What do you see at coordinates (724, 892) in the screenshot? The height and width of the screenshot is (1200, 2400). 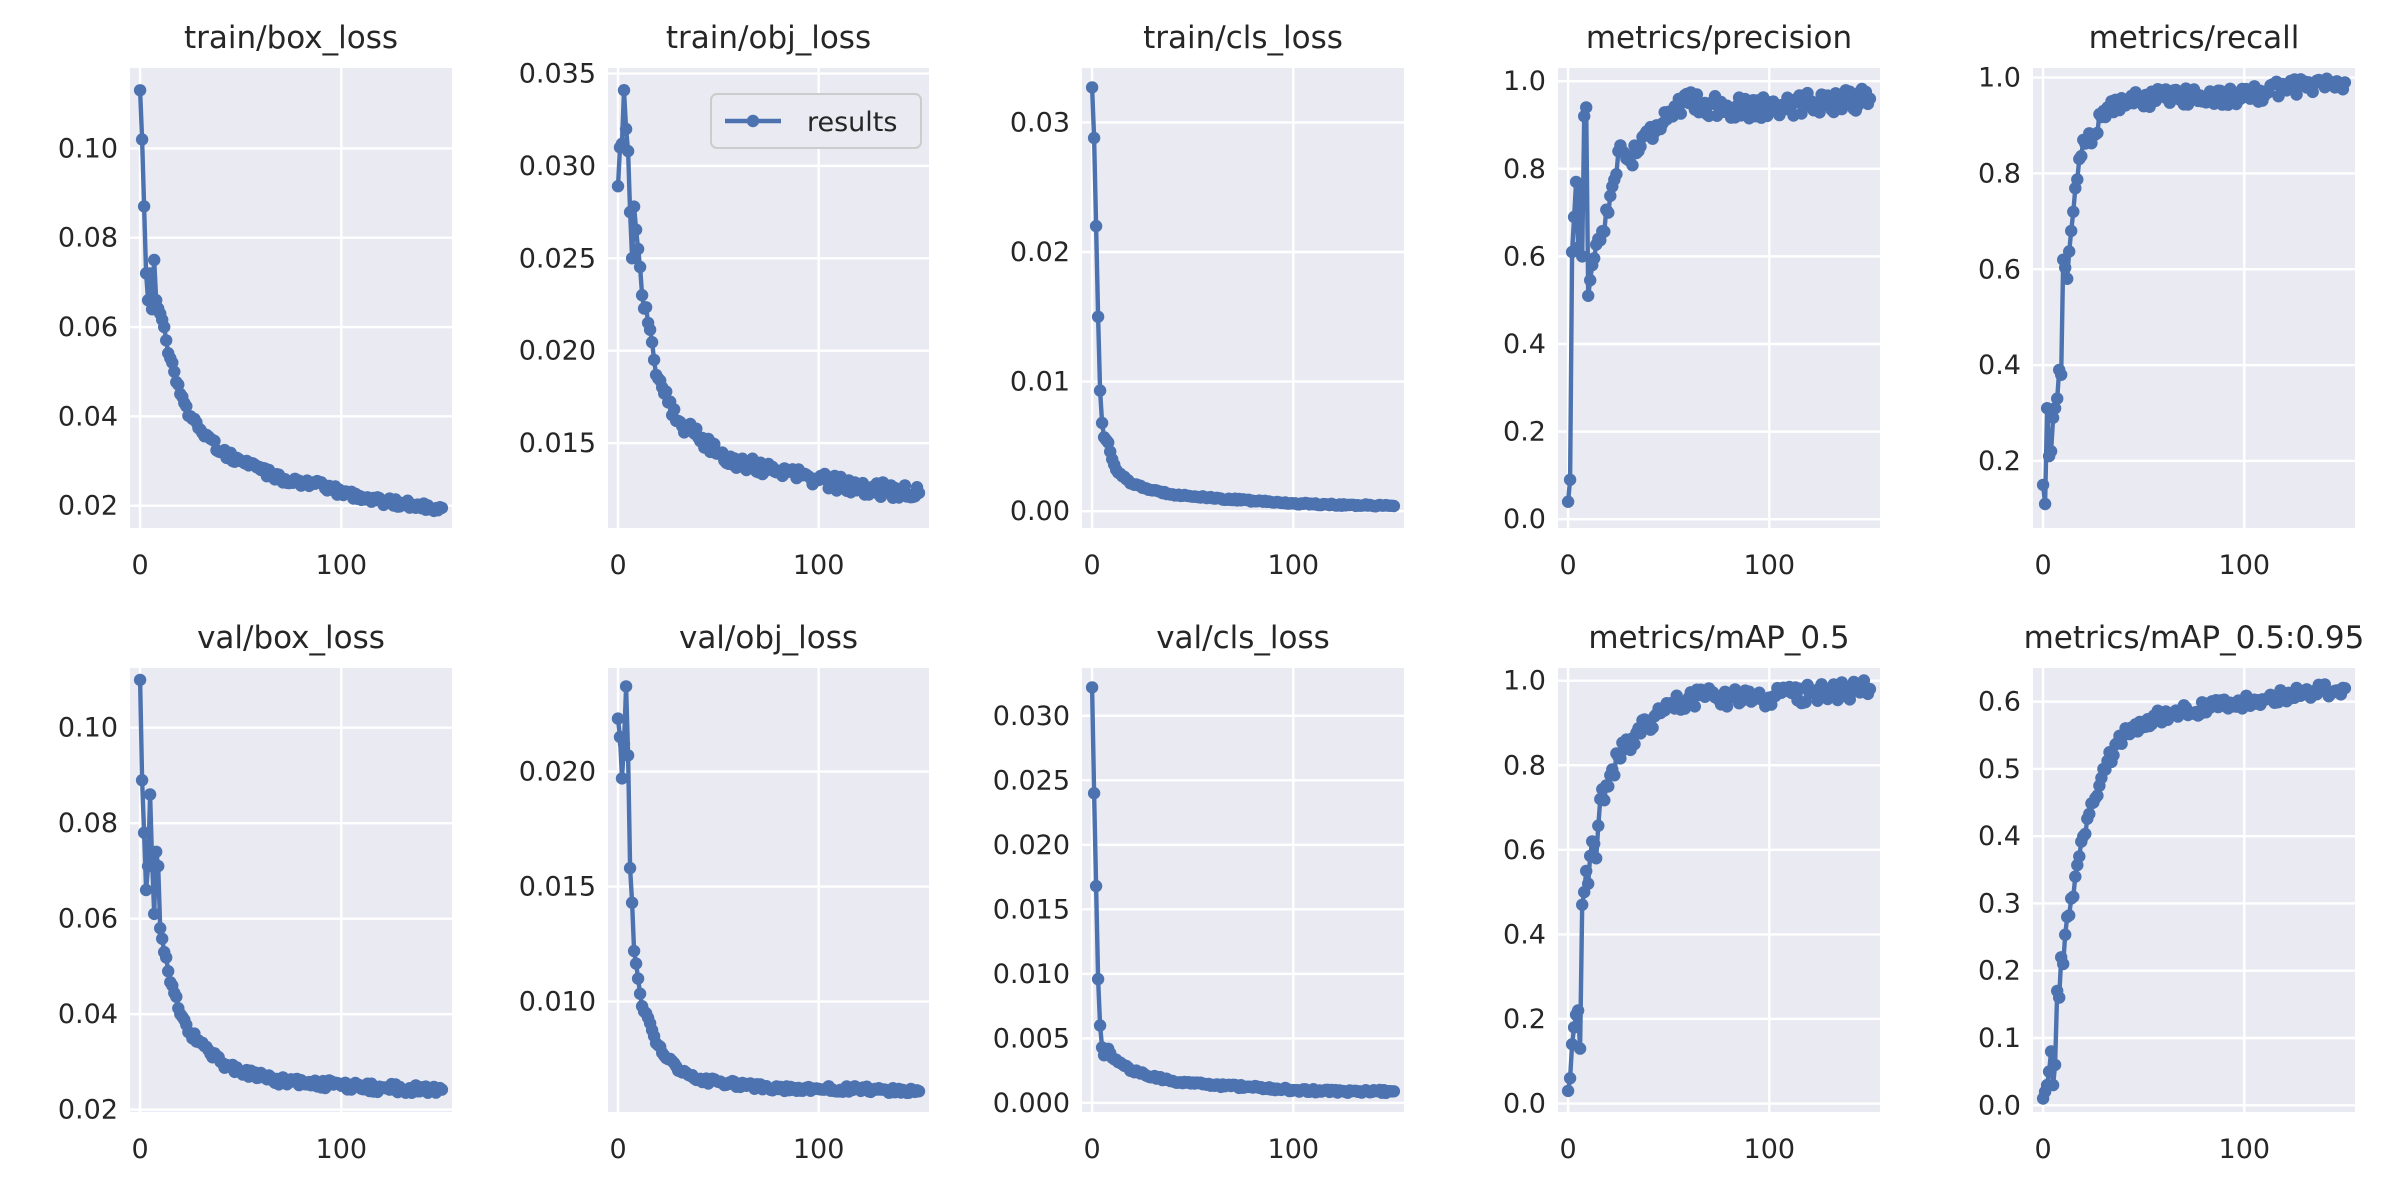 I see `chart-val-obj-loss: 0.010 0.015 0.020 0 100 val/obj_loss` at bounding box center [724, 892].